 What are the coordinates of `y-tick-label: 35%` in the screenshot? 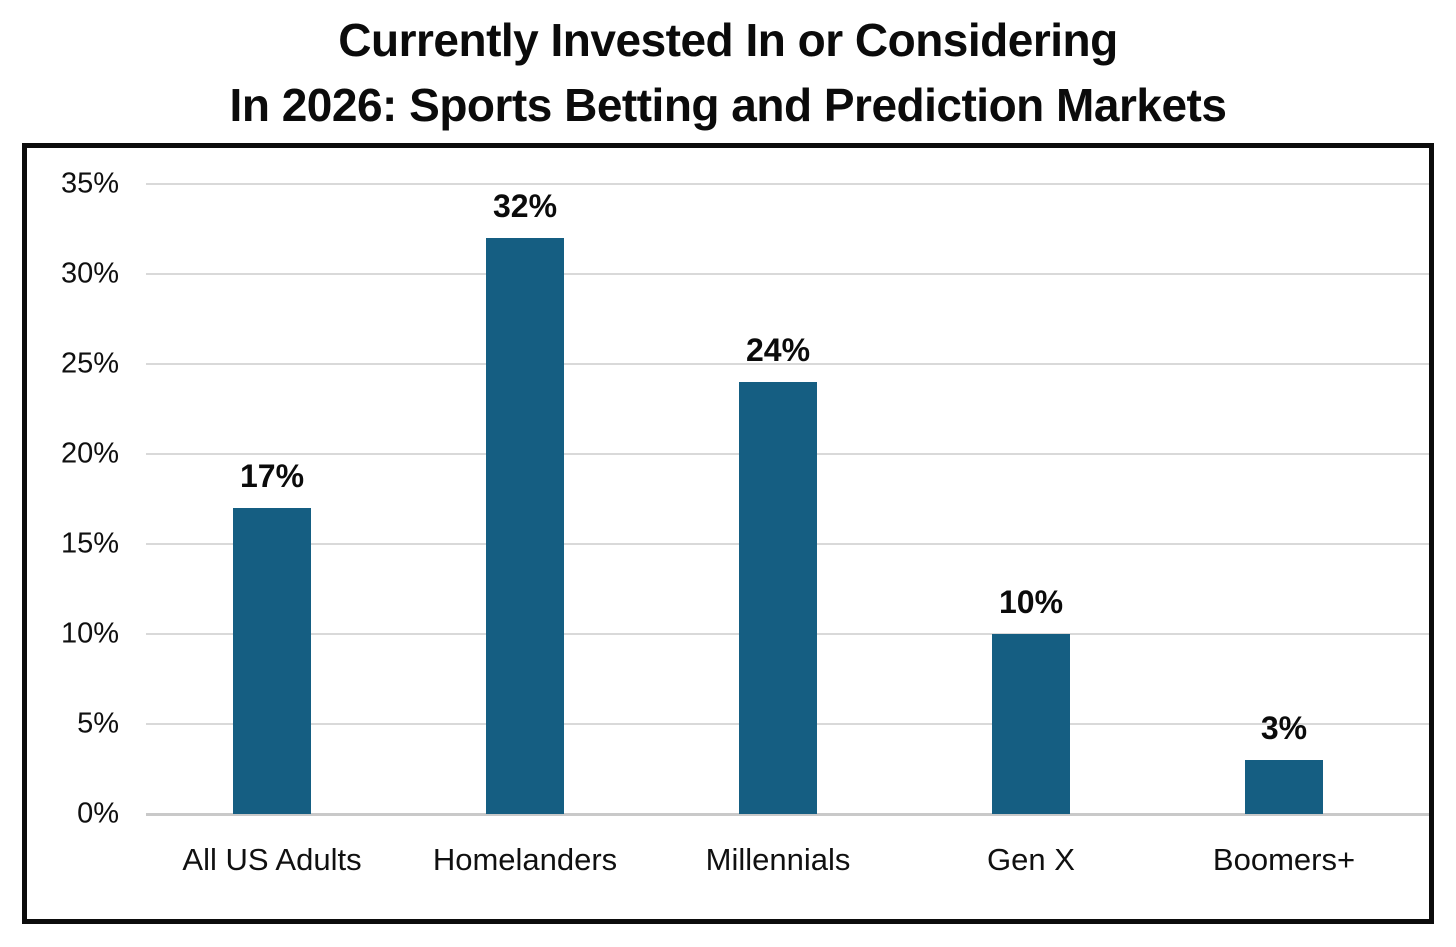 It's located at (89, 183).